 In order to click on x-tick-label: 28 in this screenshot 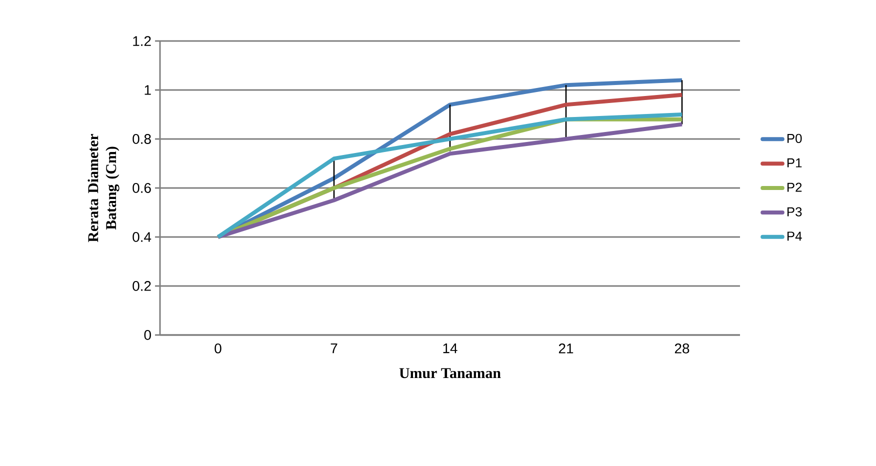, I will do `click(682, 348)`.